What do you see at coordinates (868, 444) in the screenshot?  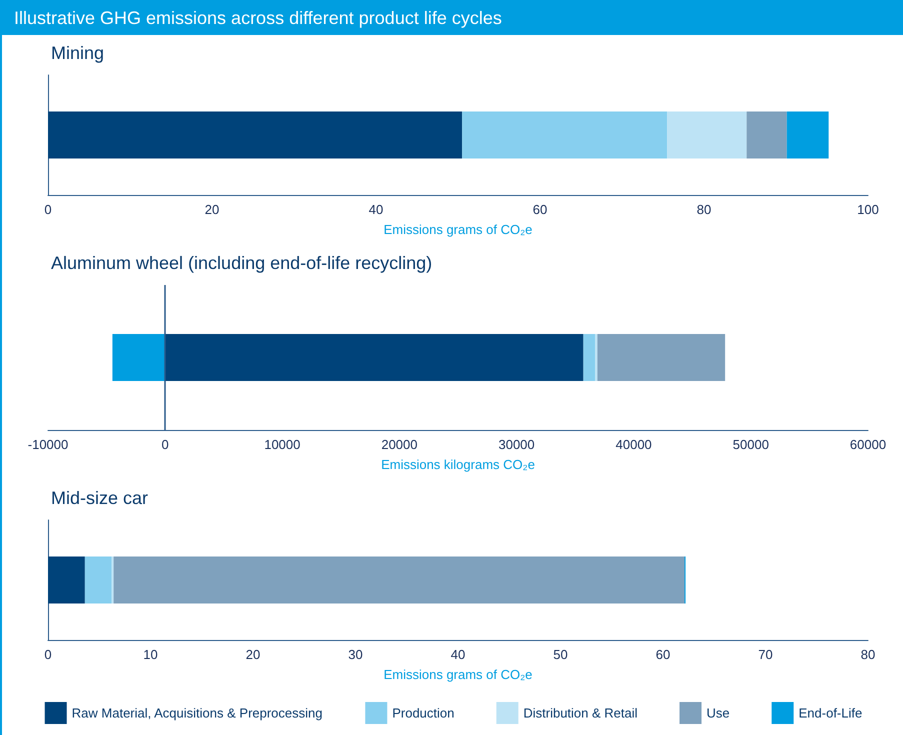 I see `x-tick-label: 60000` at bounding box center [868, 444].